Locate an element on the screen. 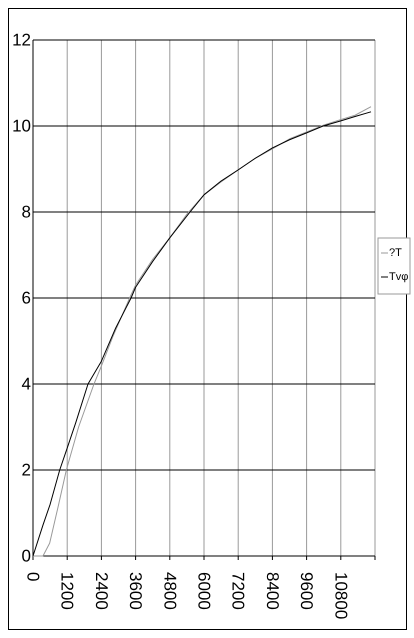  y-tick-label: 10 is located at coordinates (21, 126).